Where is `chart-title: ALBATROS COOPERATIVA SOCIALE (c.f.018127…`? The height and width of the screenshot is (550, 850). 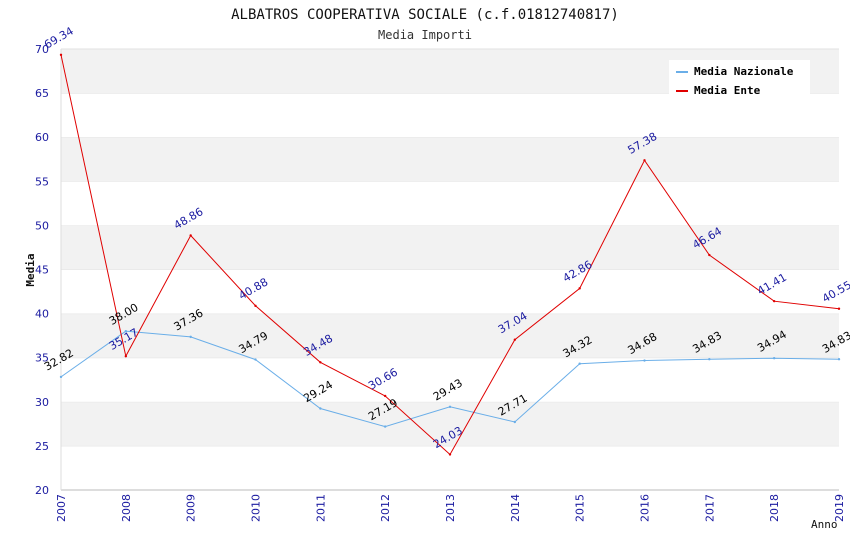 chart-title: ALBATROS COOPERATIVA SOCIALE (c.f.018127… is located at coordinates (425, 15).